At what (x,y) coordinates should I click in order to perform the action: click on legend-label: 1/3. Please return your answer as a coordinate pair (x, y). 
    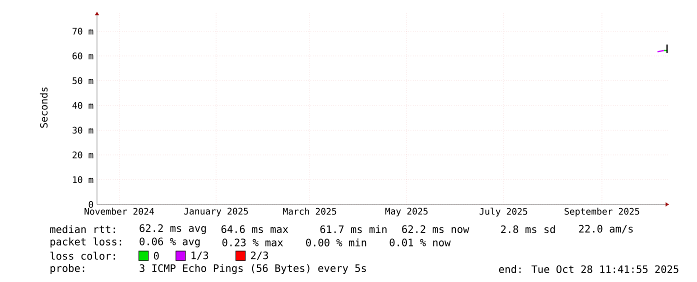
    Looking at the image, I should click on (200, 255).